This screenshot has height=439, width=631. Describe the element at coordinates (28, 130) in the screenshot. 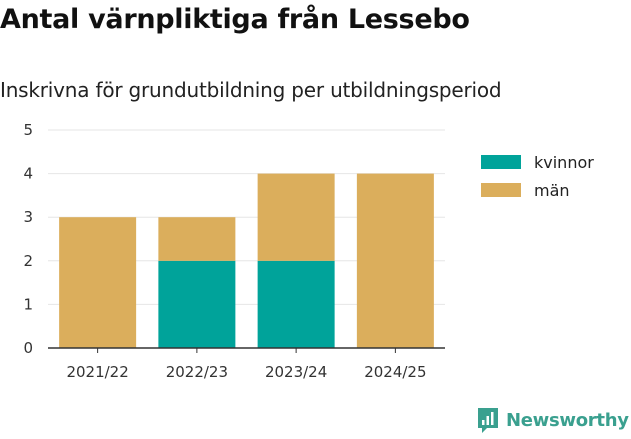

I see `y-tick-label-5: 5` at that location.